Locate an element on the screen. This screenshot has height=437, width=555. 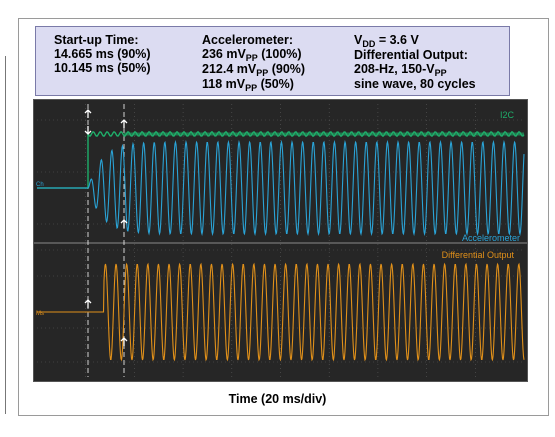
diff-heading: Differential Output: is located at coordinates (411, 55).